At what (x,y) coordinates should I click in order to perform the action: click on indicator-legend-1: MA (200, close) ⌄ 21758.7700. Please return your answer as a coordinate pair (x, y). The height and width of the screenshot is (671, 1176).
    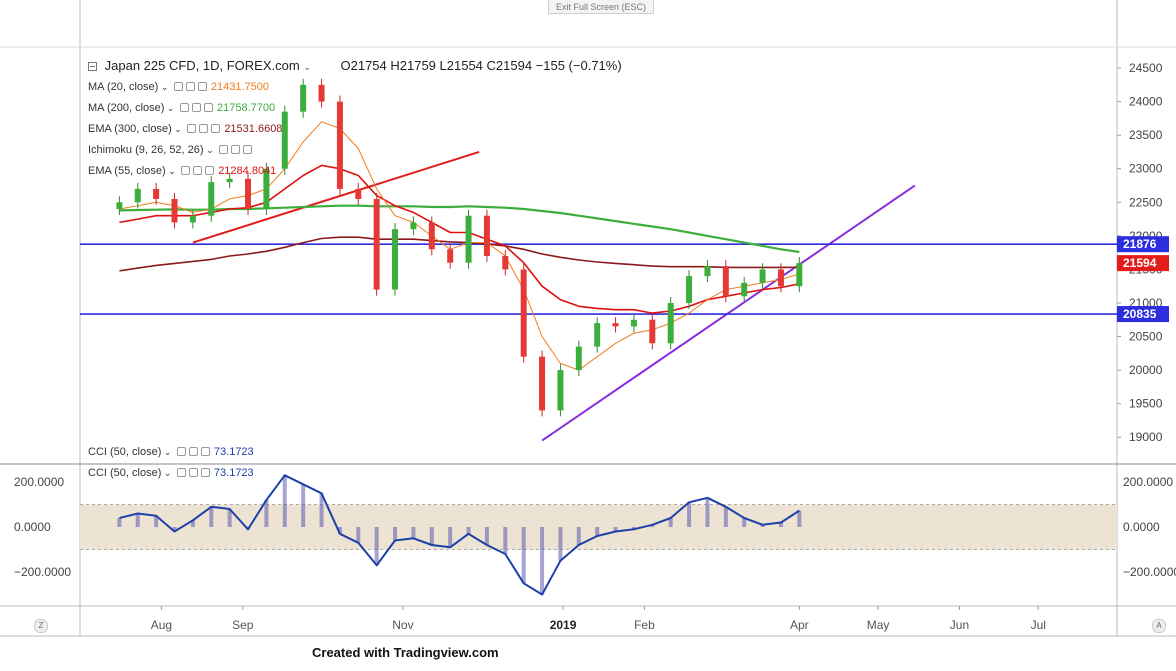
    Looking at the image, I should click on (181, 108).